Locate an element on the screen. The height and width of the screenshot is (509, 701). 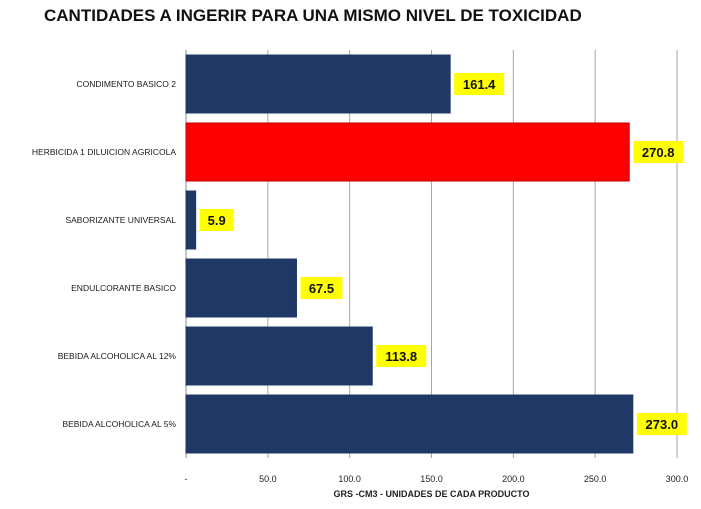
category-label: BEBIDA ALCOHOLICA AL 5% is located at coordinates (119, 424).